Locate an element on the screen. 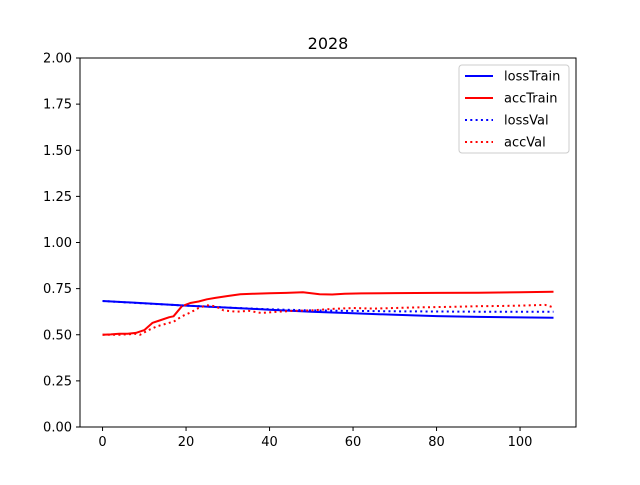 The width and height of the screenshot is (640, 485). x-axis: 0 20 40 60 80 100 is located at coordinates (315, 438).